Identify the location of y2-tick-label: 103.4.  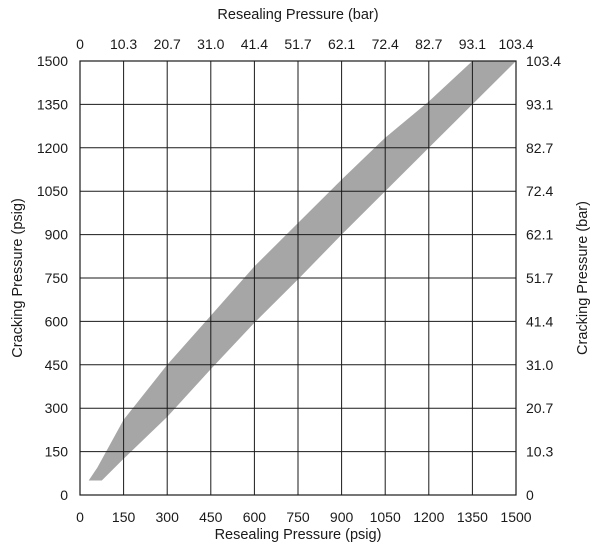
(543, 61).